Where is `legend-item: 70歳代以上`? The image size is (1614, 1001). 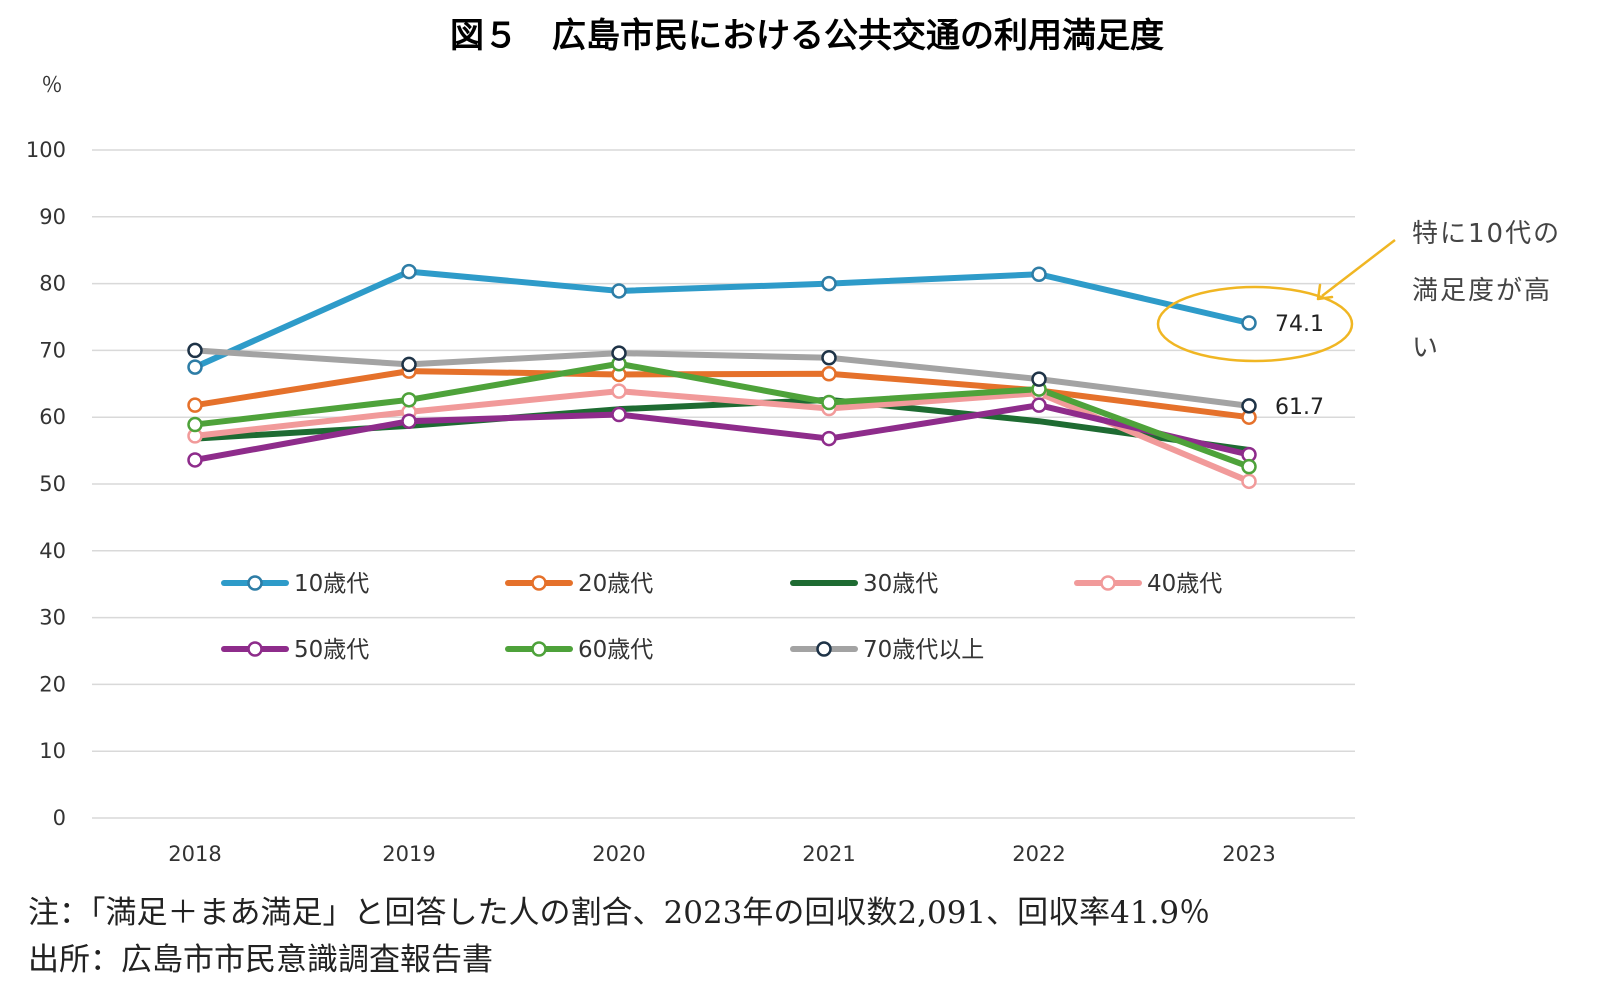
legend-item: 70歳代以上 is located at coordinates (887, 650).